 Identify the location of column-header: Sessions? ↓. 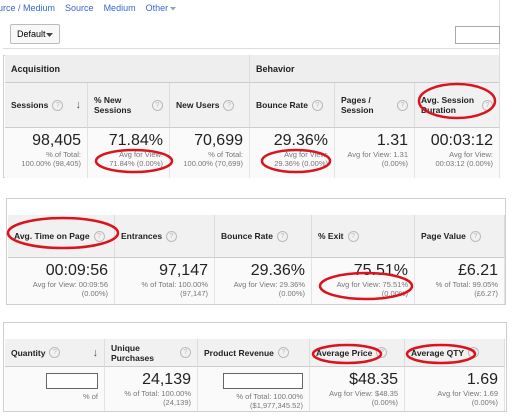
(46, 105).